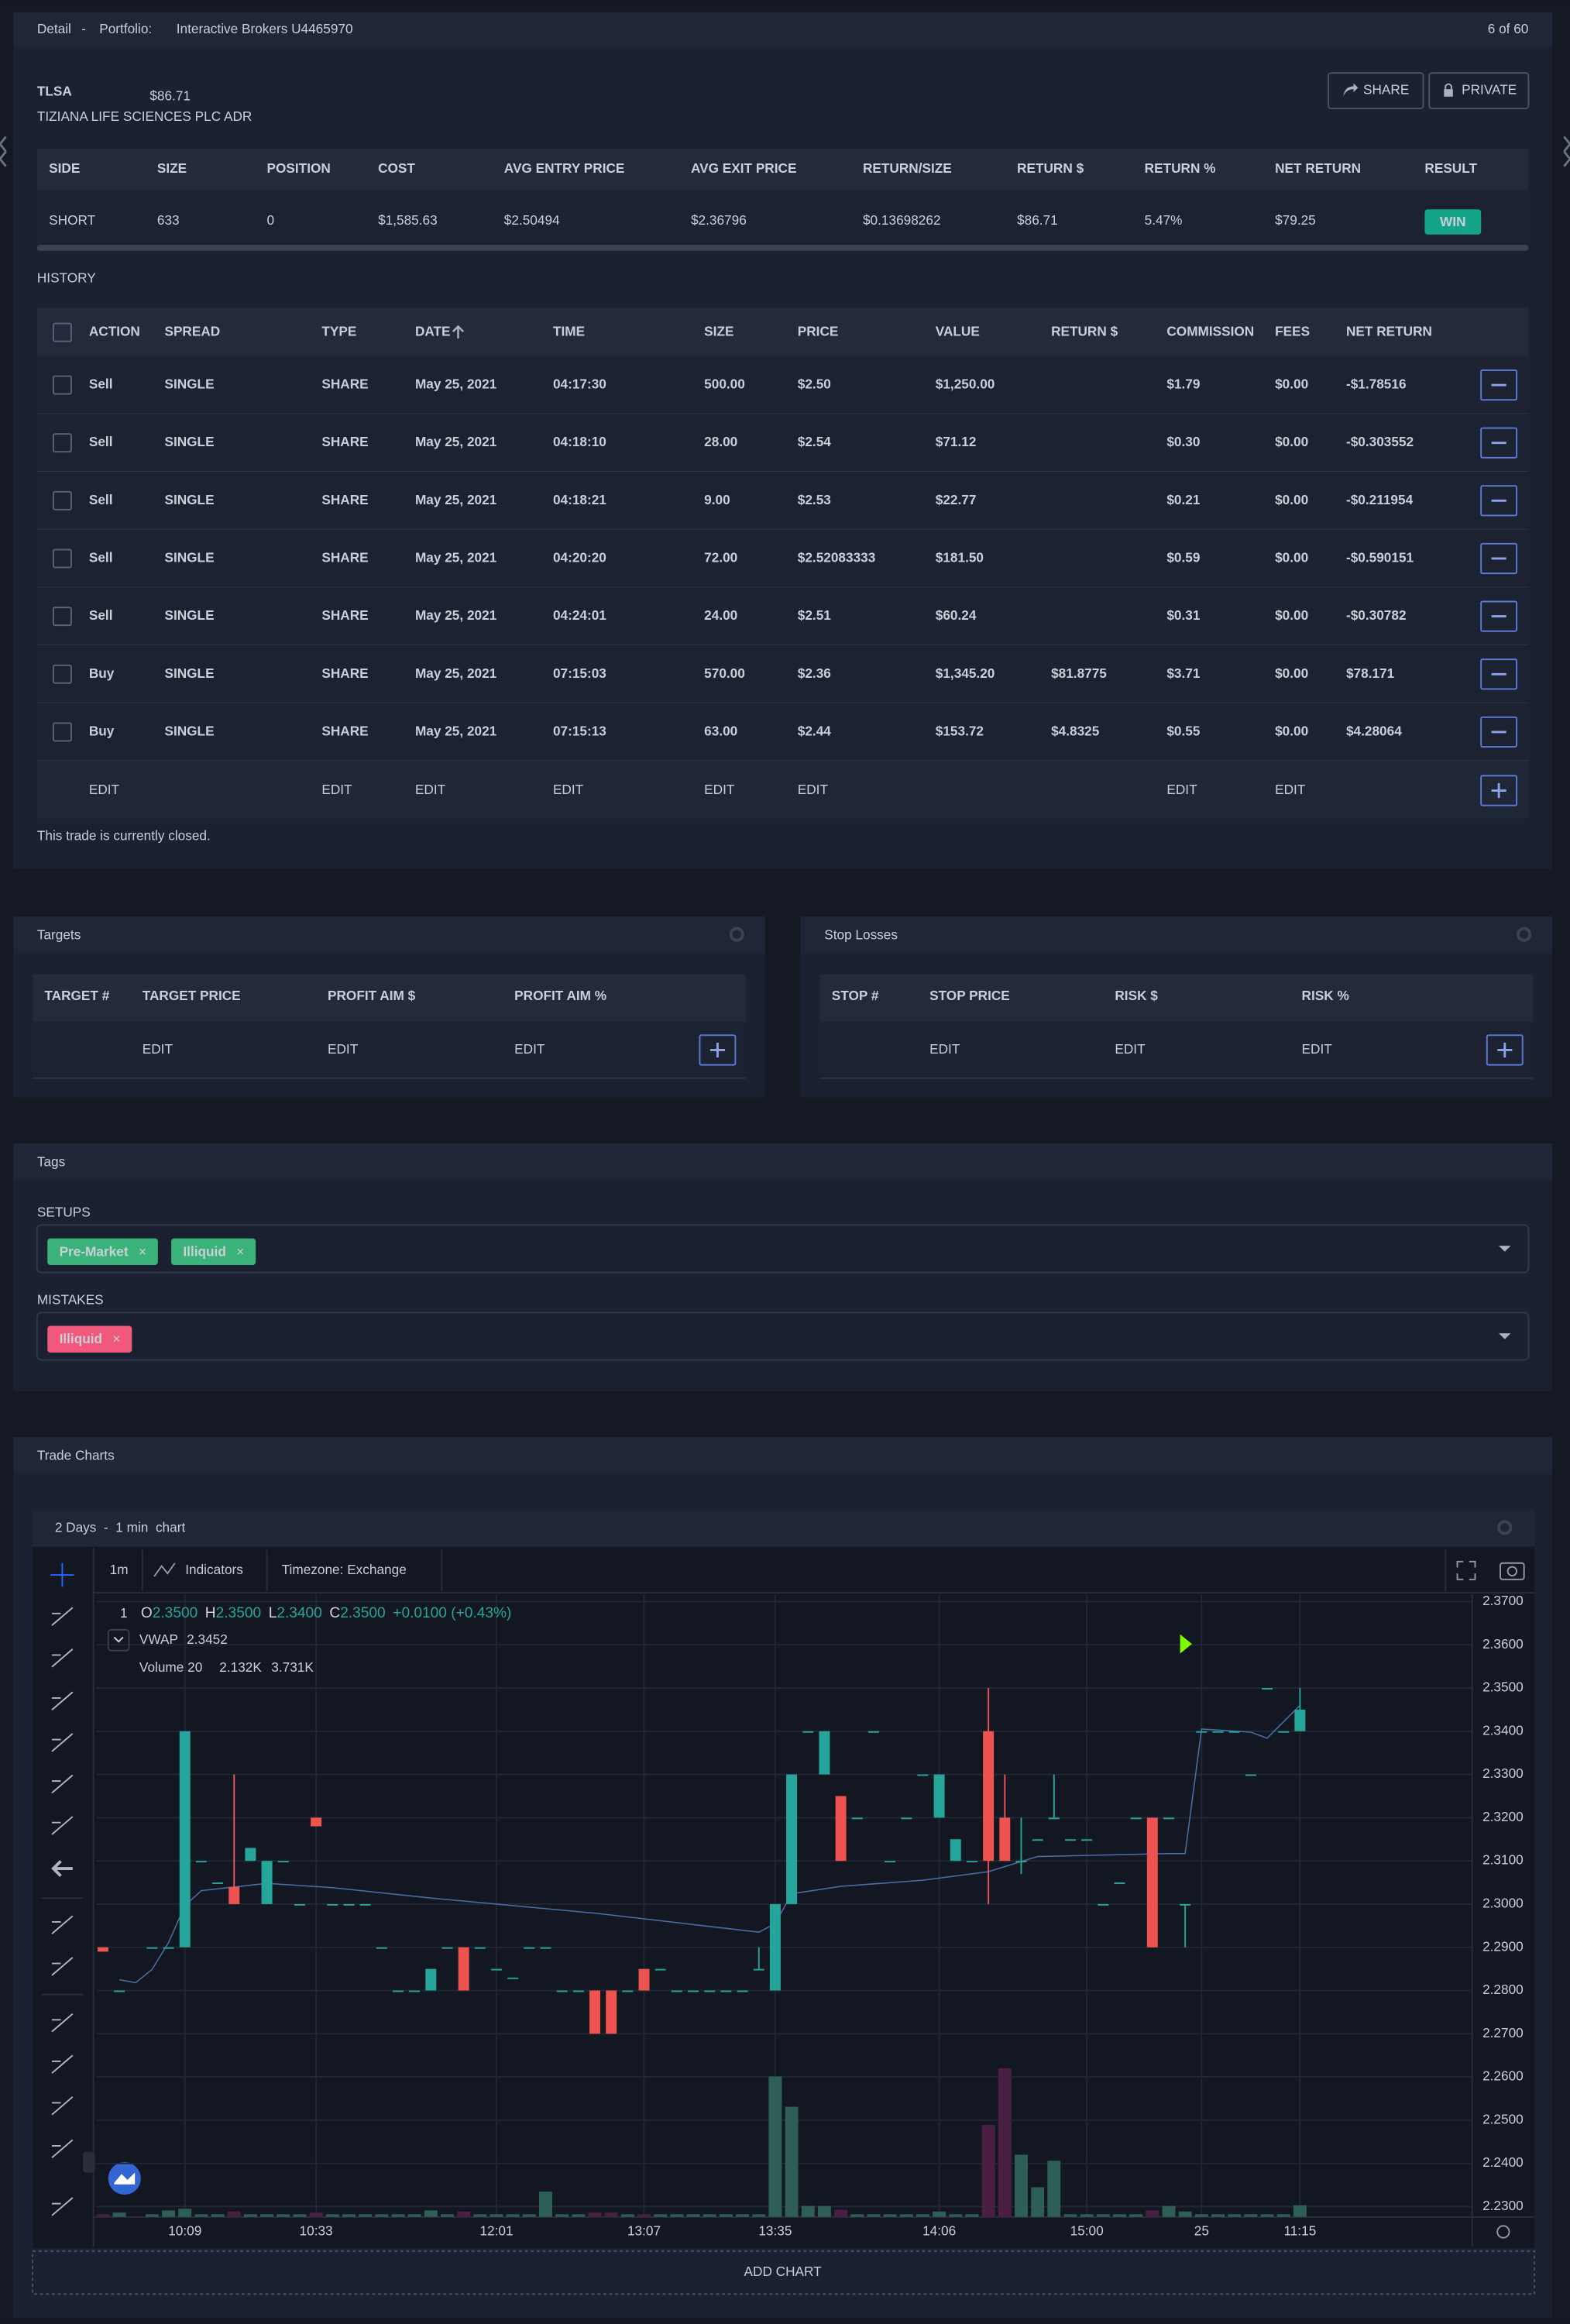 The width and height of the screenshot is (1570, 2324). Describe the element at coordinates (960, 730) in the screenshot. I see `history-cell: $153.72` at that location.